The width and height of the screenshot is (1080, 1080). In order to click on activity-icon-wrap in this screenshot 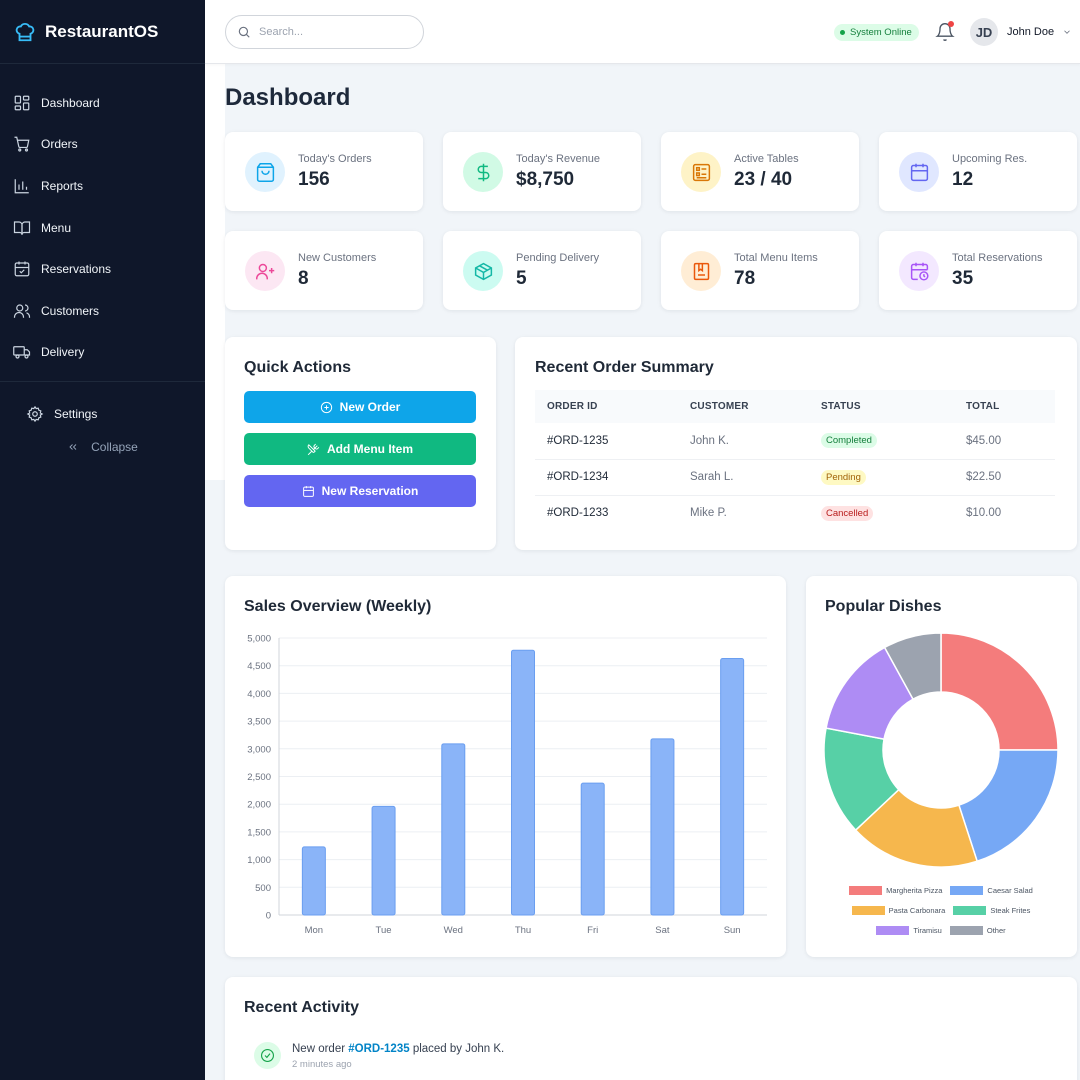, I will do `click(267, 1055)`.